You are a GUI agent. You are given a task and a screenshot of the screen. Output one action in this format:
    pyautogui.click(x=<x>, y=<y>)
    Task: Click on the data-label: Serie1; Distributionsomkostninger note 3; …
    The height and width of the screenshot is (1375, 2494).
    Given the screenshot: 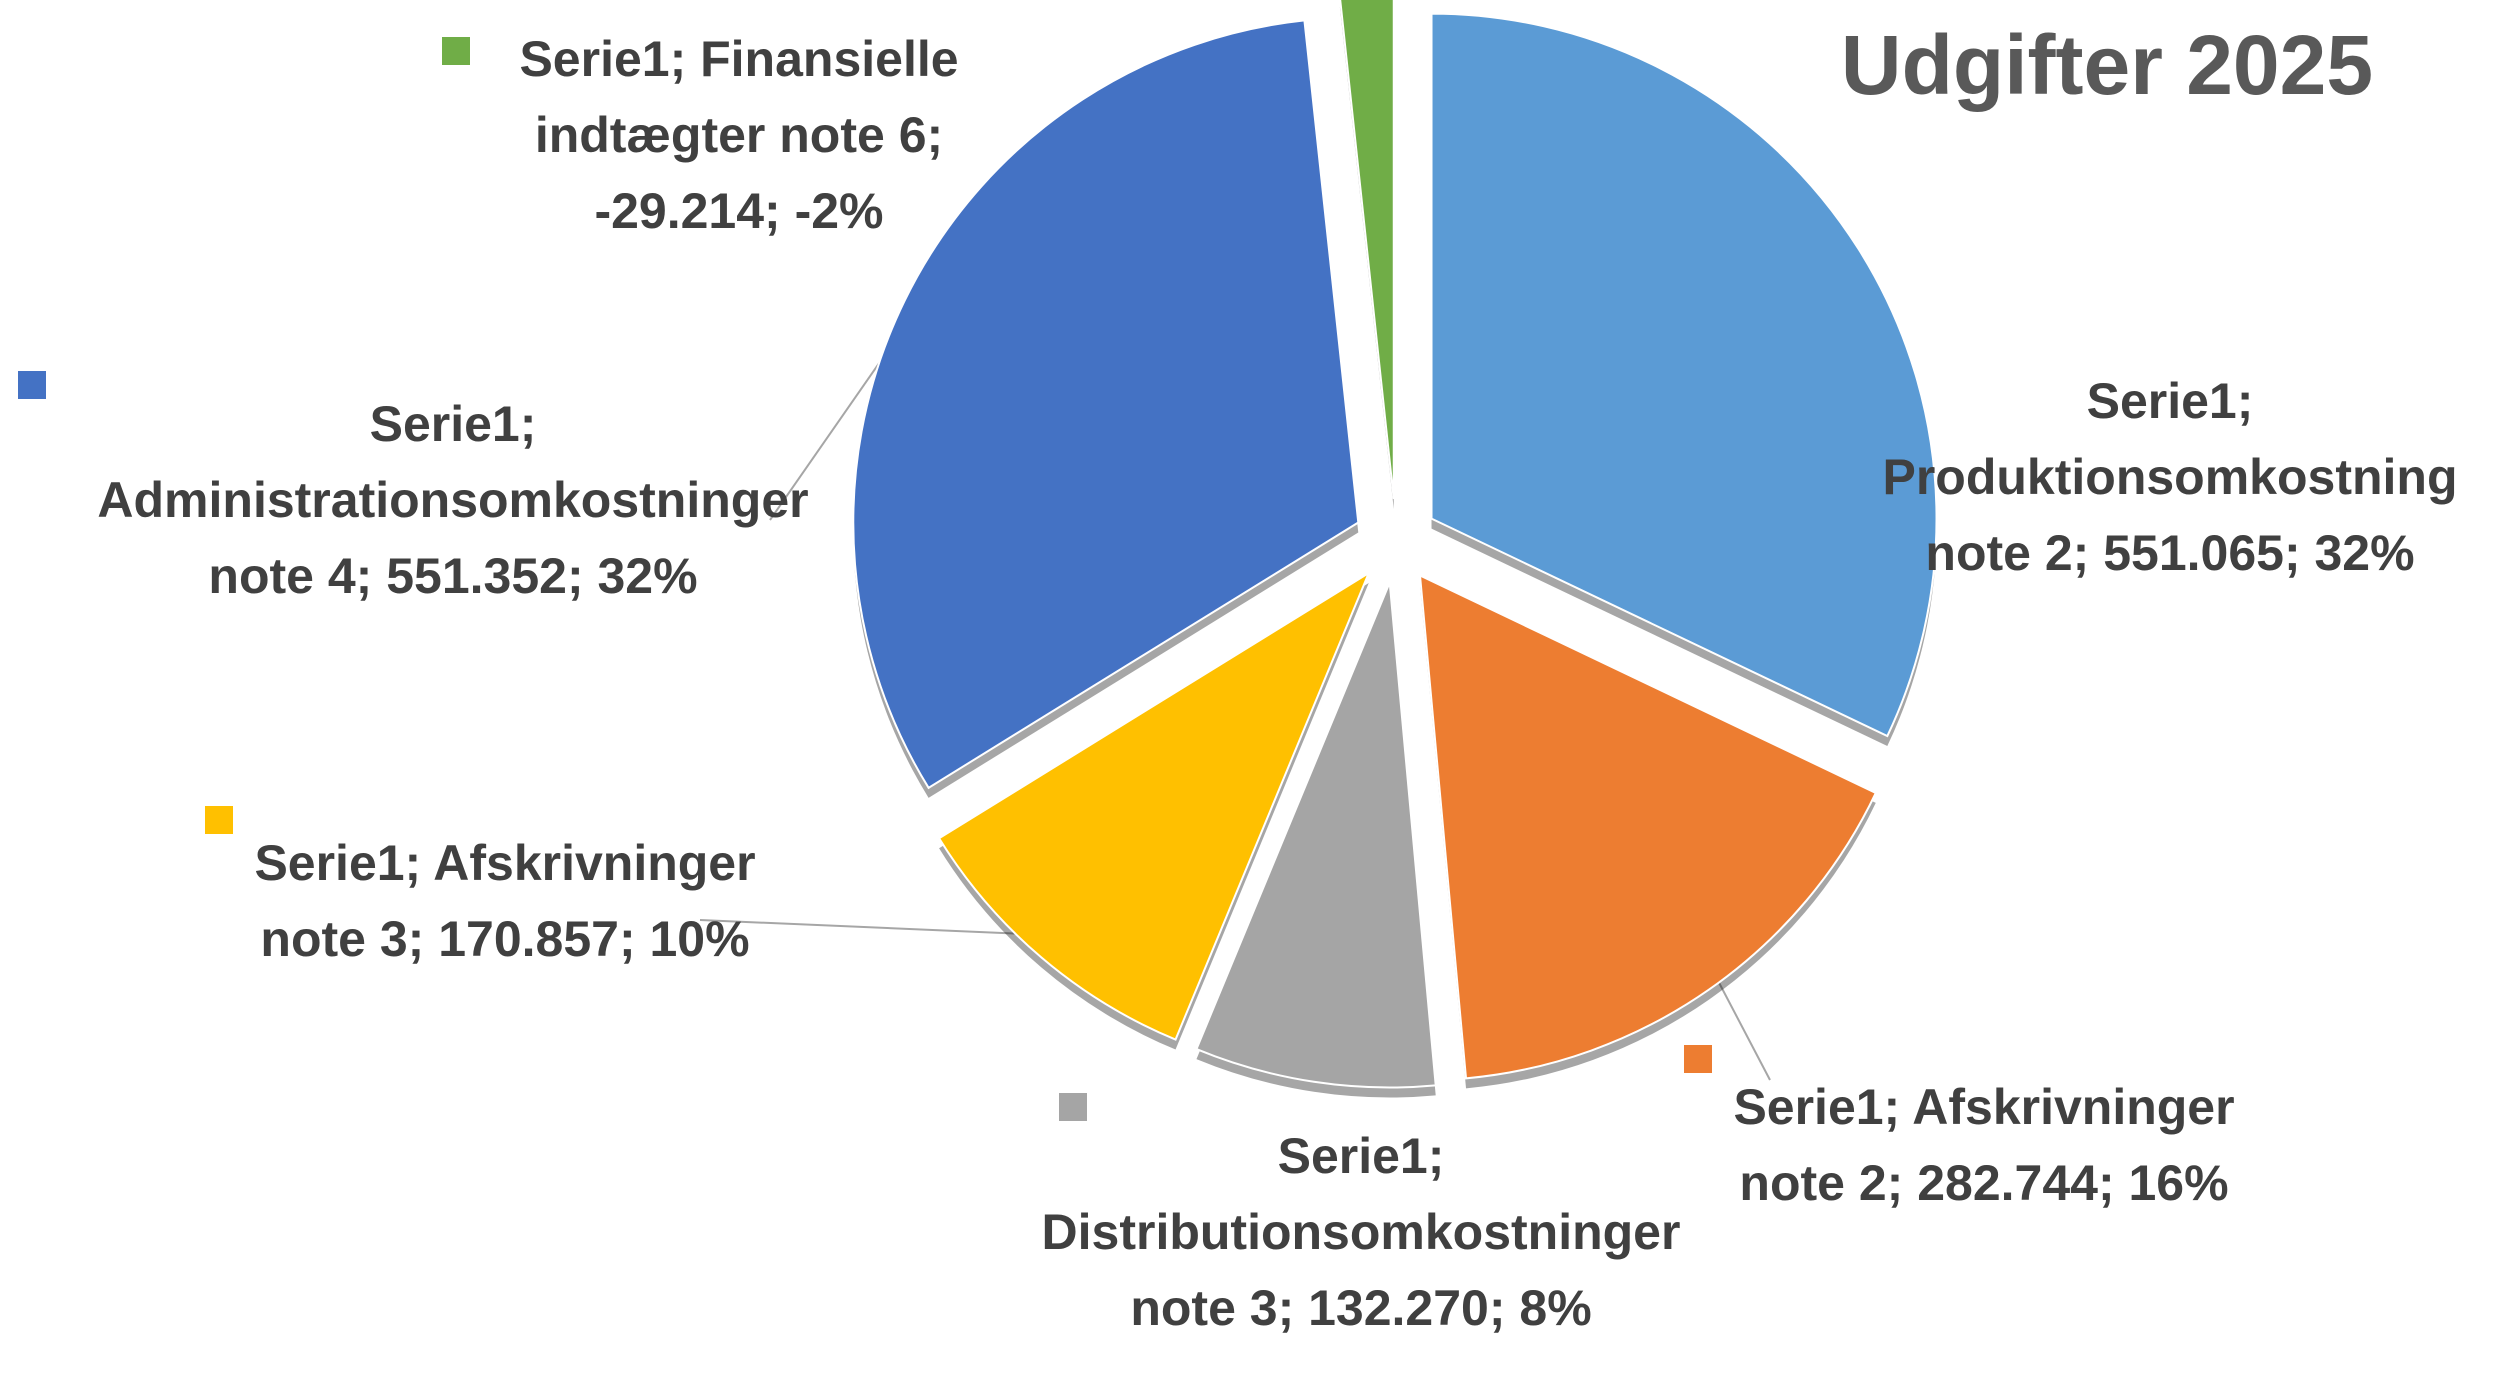 What is the action you would take?
    pyautogui.click(x=1361, y=1232)
    